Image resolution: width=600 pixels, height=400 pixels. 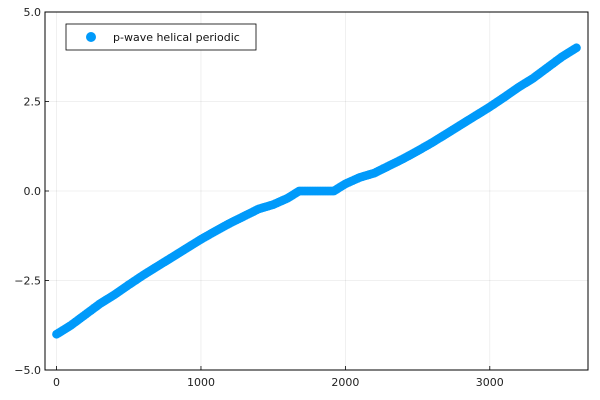 What do you see at coordinates (91, 37) in the screenshot?
I see `legend-marker` at bounding box center [91, 37].